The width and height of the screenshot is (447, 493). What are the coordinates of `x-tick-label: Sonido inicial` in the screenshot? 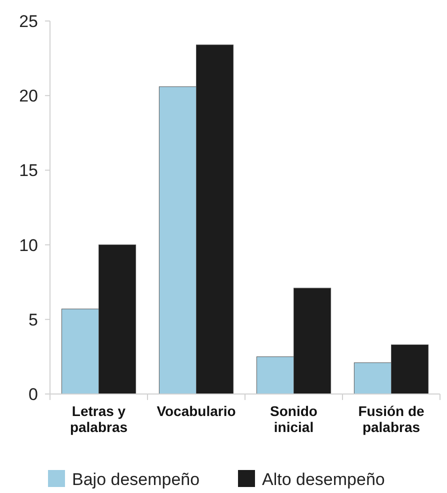 It's located at (294, 419).